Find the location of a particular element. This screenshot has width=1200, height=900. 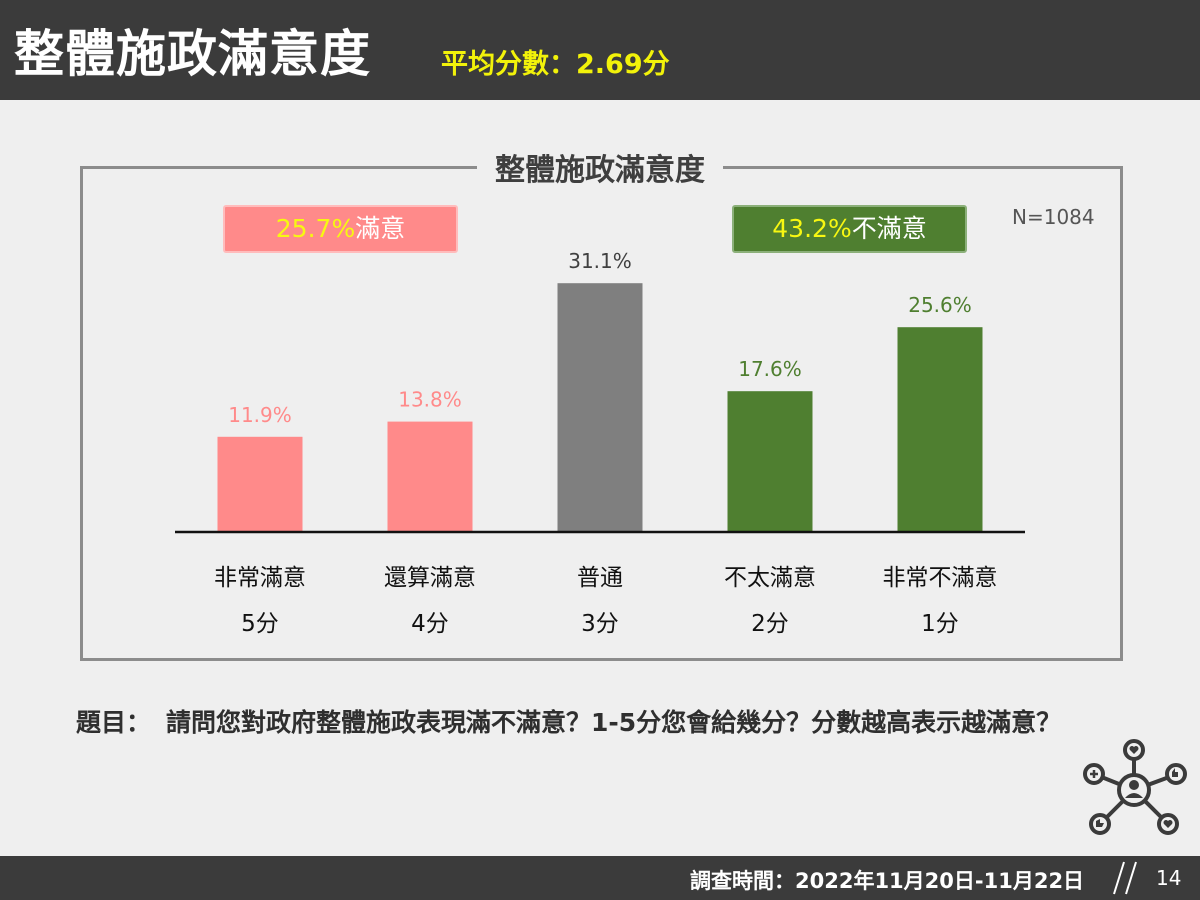

score-label-1: 5分 is located at coordinates (260, 624).